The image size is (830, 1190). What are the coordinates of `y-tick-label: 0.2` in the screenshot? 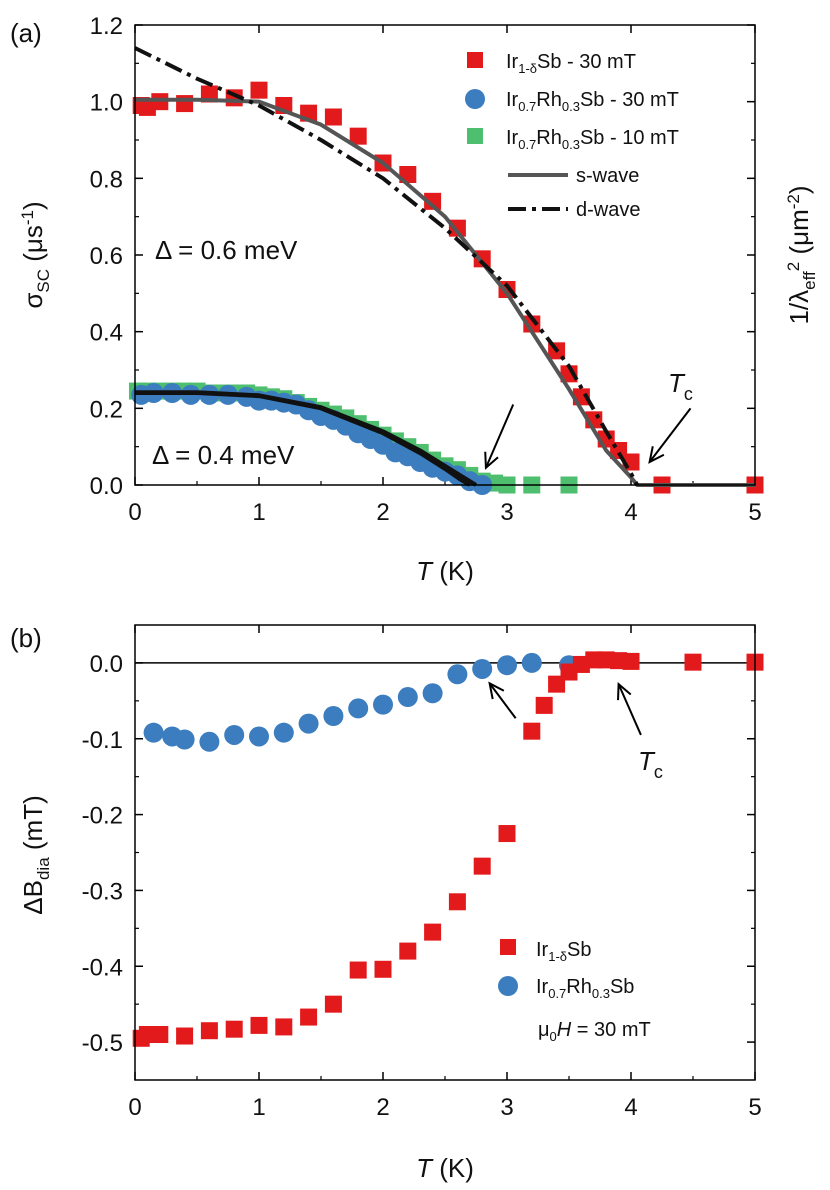 It's located at (106, 409).